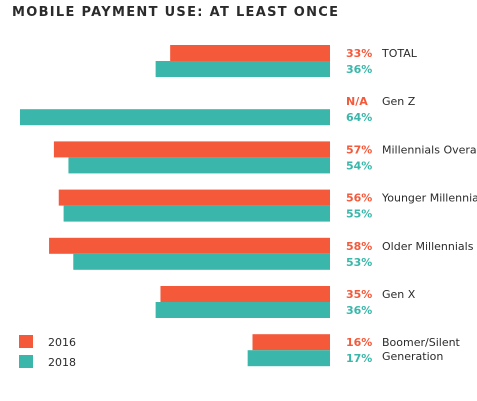 Image resolution: width=477 pixels, height=401 pixels. What do you see at coordinates (359, 342) in the screenshot?
I see `data-label: 16%` at bounding box center [359, 342].